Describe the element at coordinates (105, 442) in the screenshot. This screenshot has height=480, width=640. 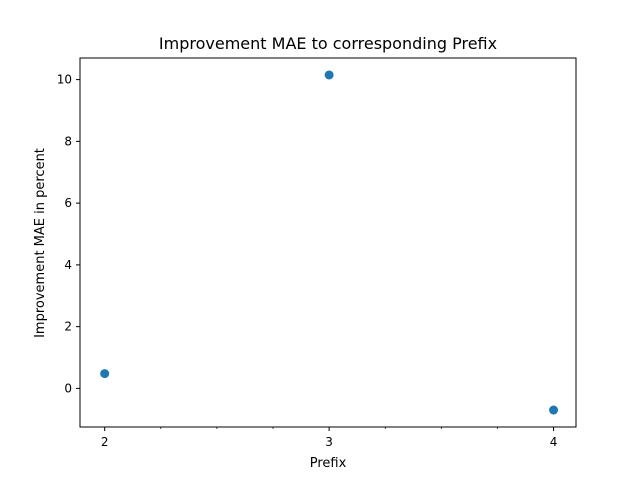
I see `x-tick-label: 2` at that location.